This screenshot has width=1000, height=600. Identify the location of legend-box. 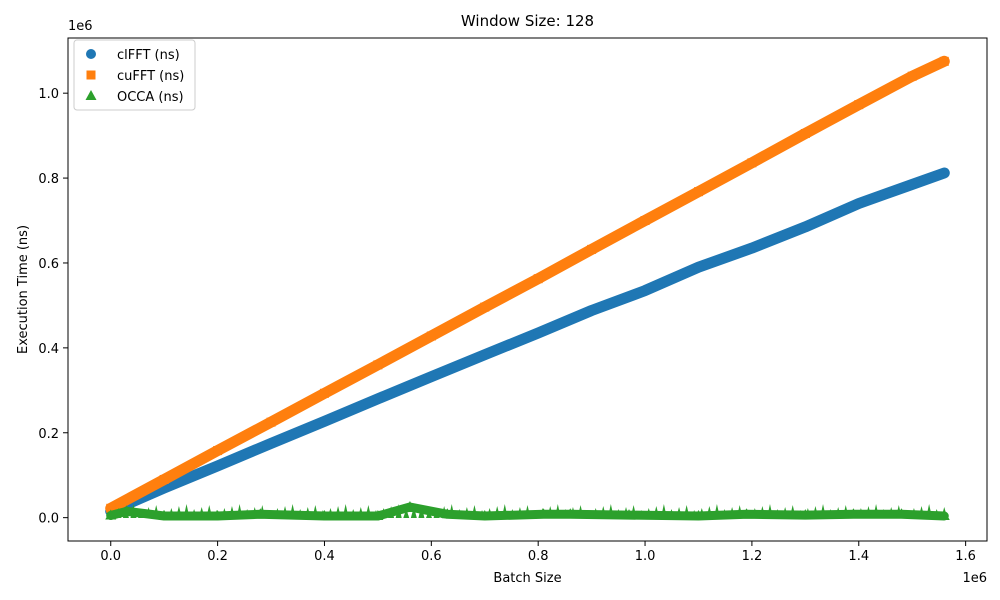
(134, 75).